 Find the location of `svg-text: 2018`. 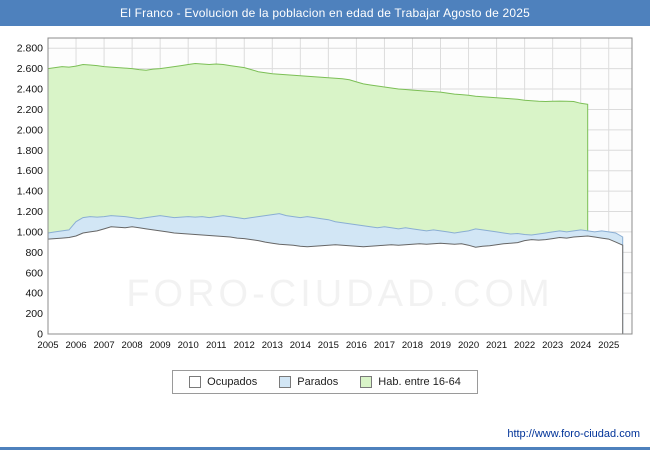

svg-text: 2018 is located at coordinates (412, 345).